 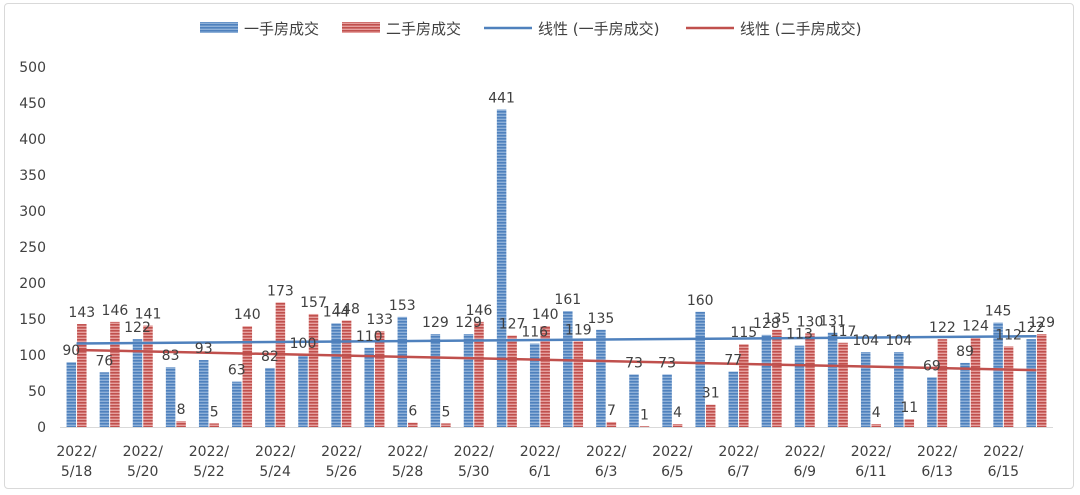 I want to click on data-label: 160, so click(x=700, y=301).